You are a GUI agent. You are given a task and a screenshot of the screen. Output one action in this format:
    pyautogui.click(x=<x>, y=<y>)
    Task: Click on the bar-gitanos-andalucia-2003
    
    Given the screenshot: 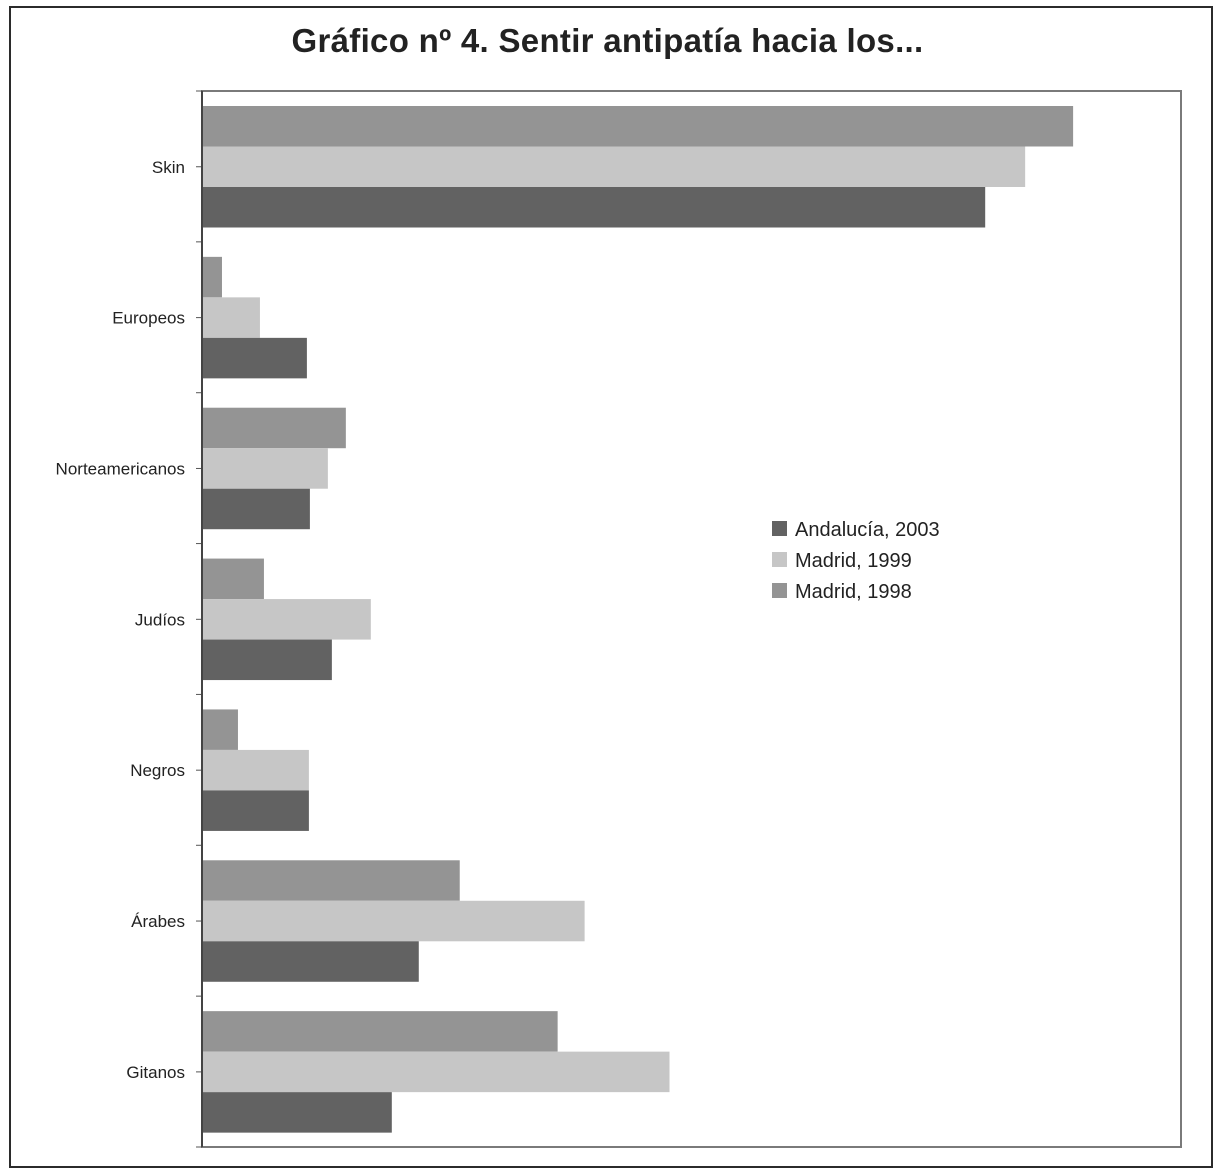 What is the action you would take?
    pyautogui.click(x=297, y=1112)
    